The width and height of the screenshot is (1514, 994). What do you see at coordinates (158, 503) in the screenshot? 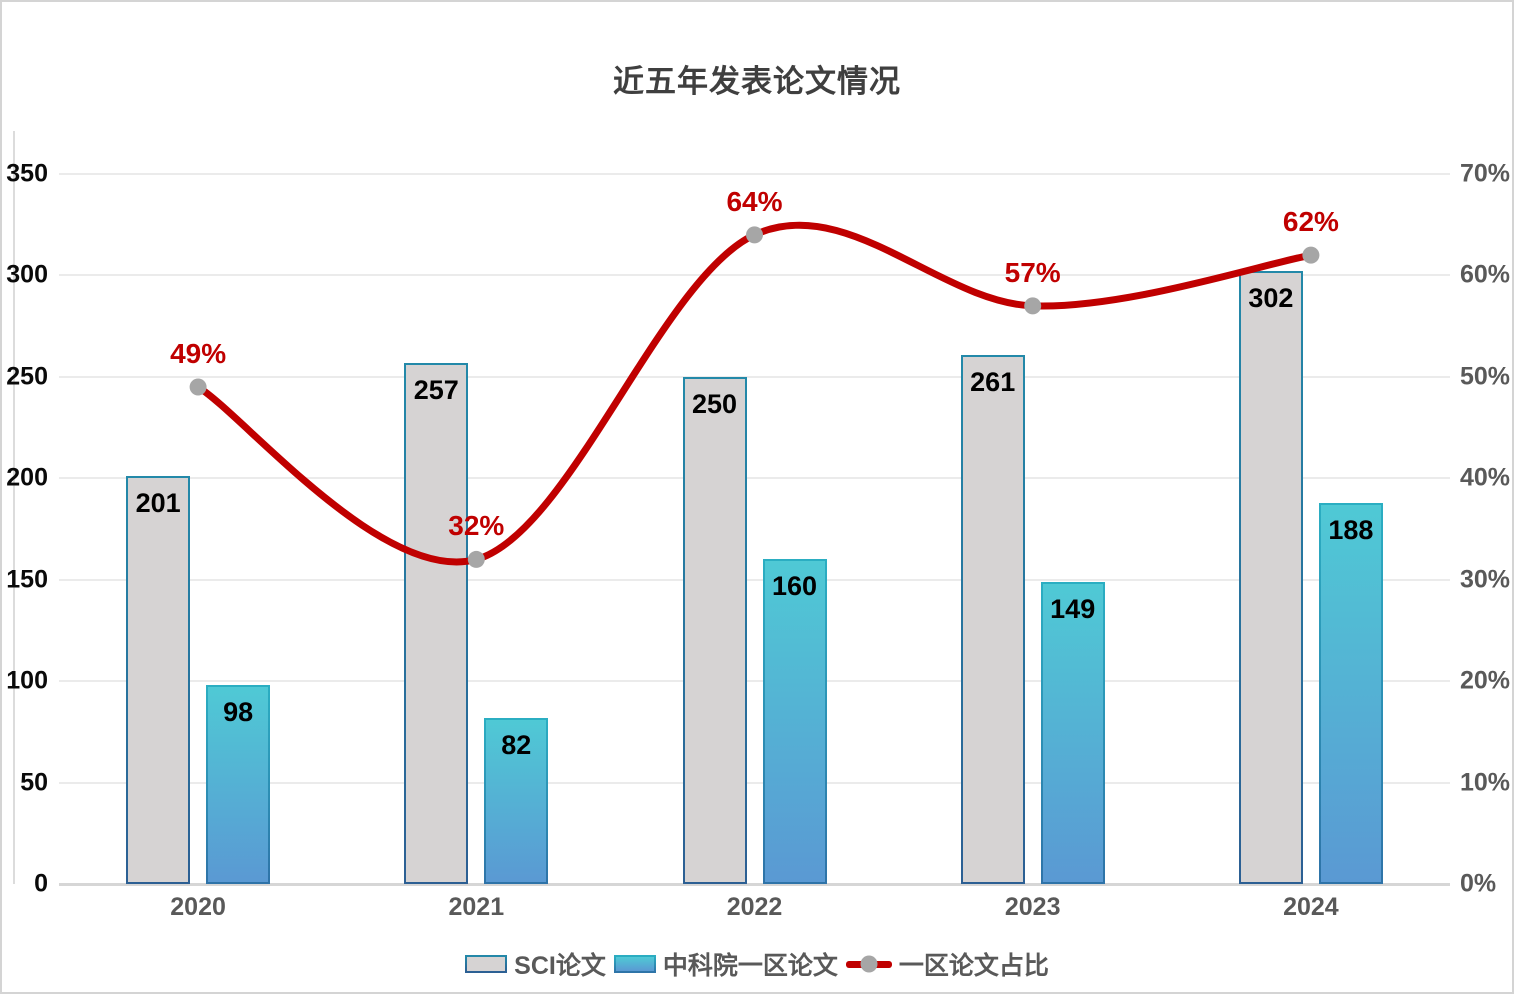
I see `bar-value-label: 201` at bounding box center [158, 503].